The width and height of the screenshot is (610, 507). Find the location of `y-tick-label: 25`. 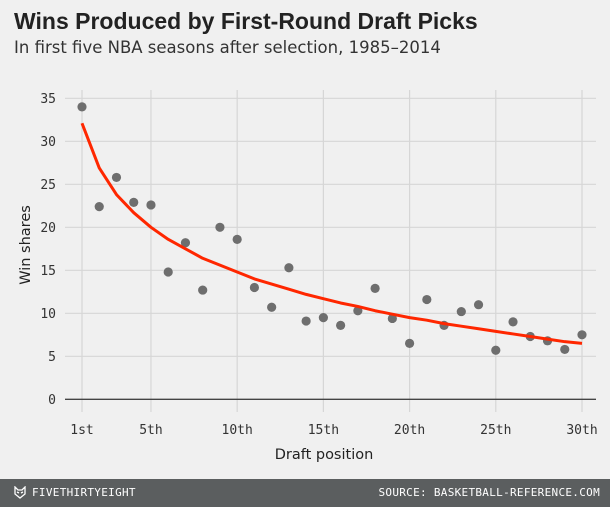

y-tick-label: 25 is located at coordinates (48, 185).